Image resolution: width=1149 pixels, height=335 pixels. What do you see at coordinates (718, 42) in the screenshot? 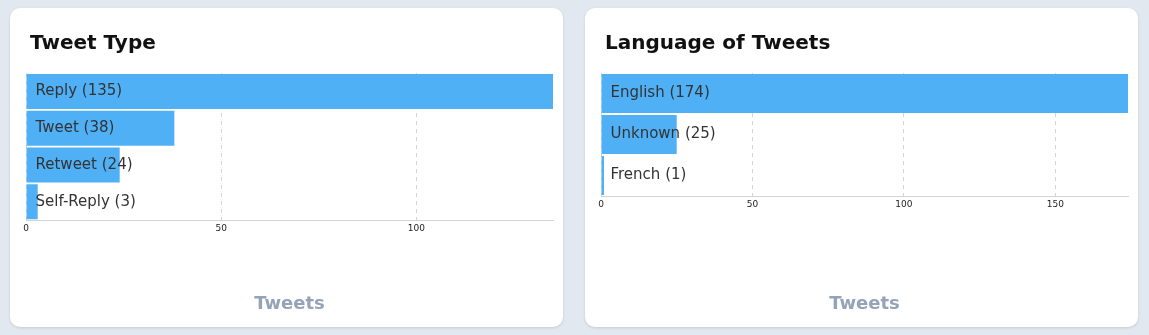
I see `chart-title: Language of Tweets` at bounding box center [718, 42].